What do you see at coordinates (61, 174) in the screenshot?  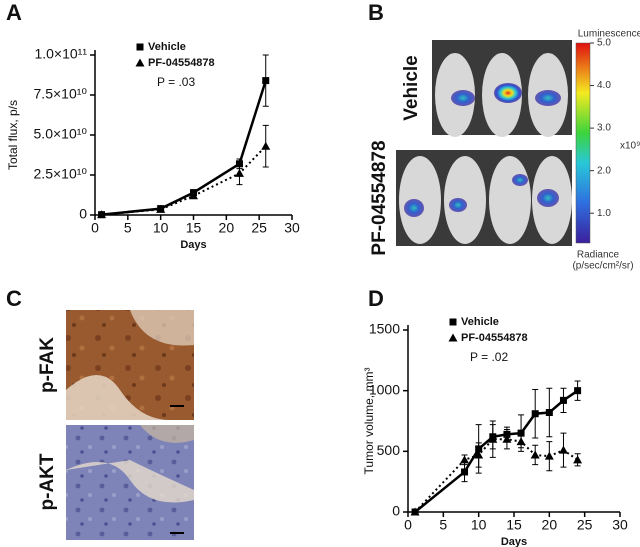 I see `y-tick-label: 2.5×10¹⁰` at bounding box center [61, 174].